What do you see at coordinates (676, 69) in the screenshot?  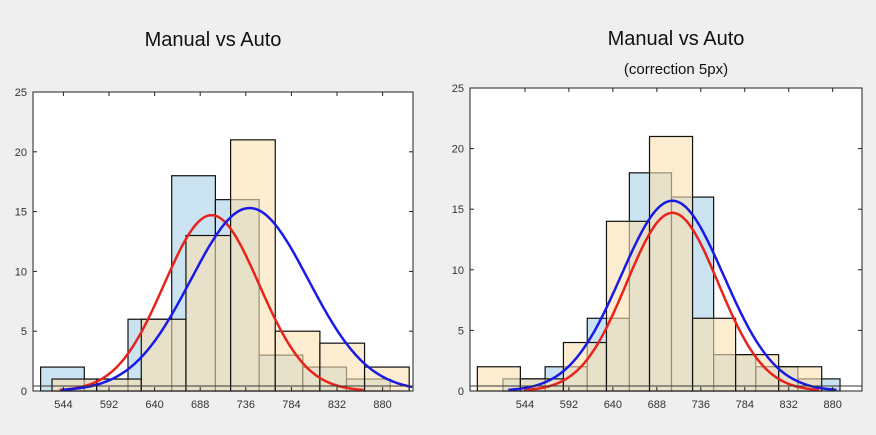 I see `chart-subtitle: (correction 5px)` at bounding box center [676, 69].